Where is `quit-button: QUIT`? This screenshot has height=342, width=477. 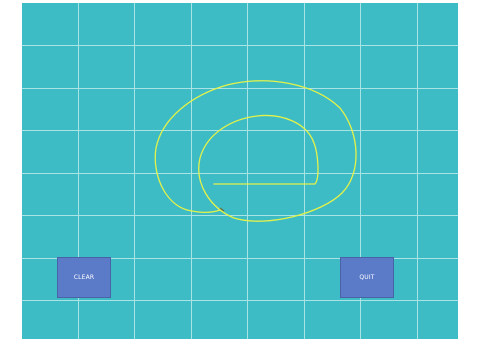 quit-button: QUIT is located at coordinates (367, 277).